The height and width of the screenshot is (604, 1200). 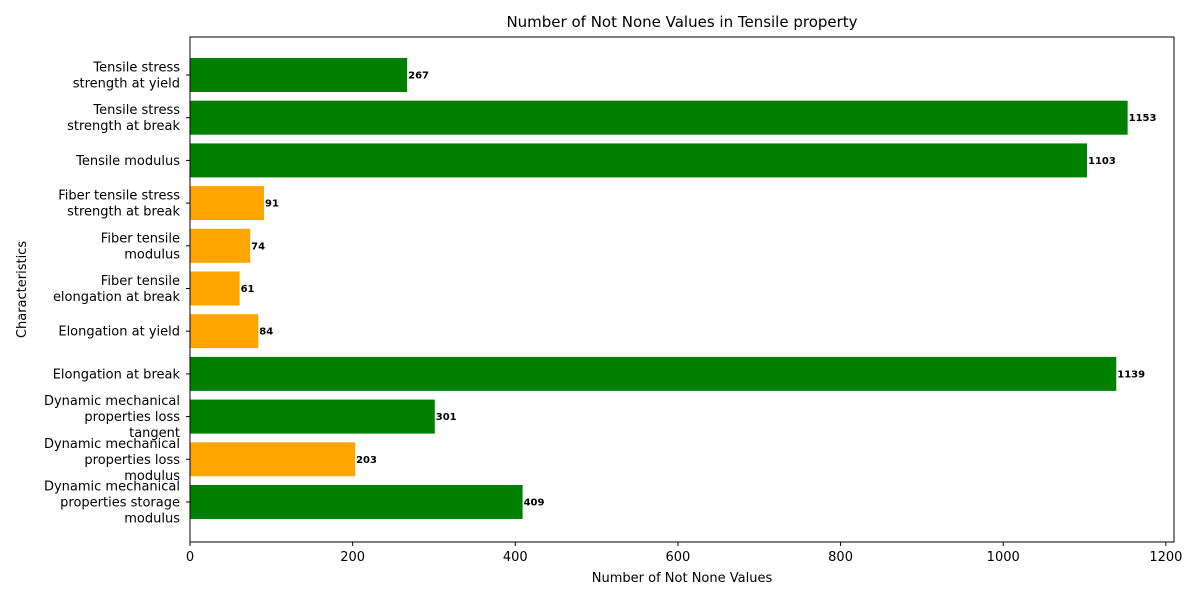 What do you see at coordinates (248, 289) in the screenshot?
I see `bar-value-label: 61` at bounding box center [248, 289].